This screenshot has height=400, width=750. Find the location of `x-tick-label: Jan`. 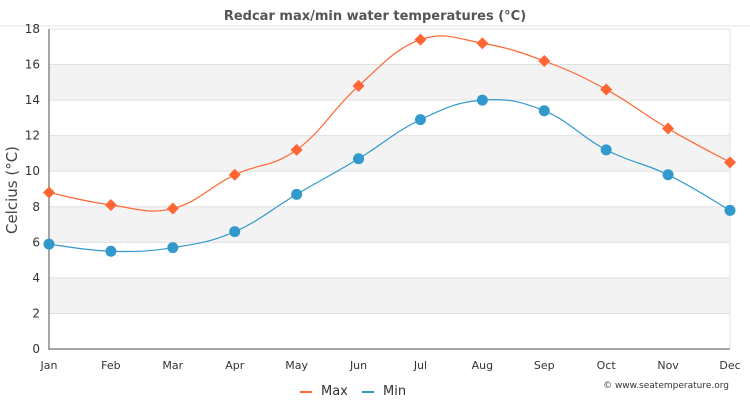

x-tick-label: Jan is located at coordinates (49, 365).